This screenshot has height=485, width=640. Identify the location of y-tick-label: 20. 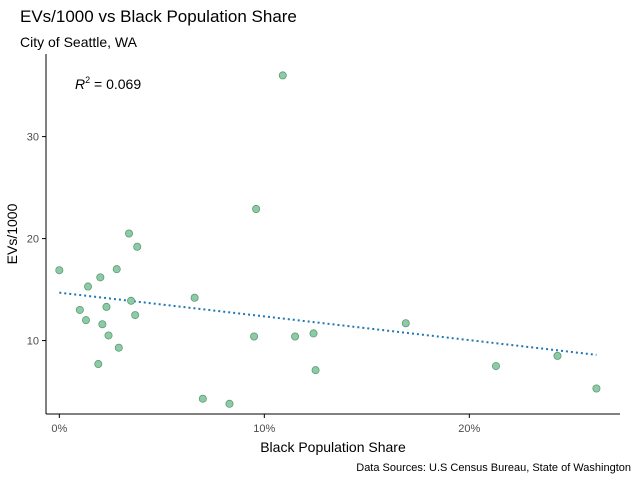
(33, 240).